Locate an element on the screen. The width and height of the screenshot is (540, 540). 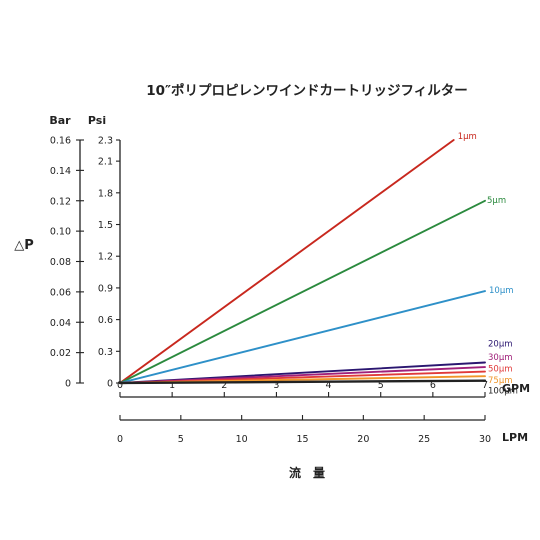
bar-axis-tick-label: 0.08 is located at coordinates (60, 262).